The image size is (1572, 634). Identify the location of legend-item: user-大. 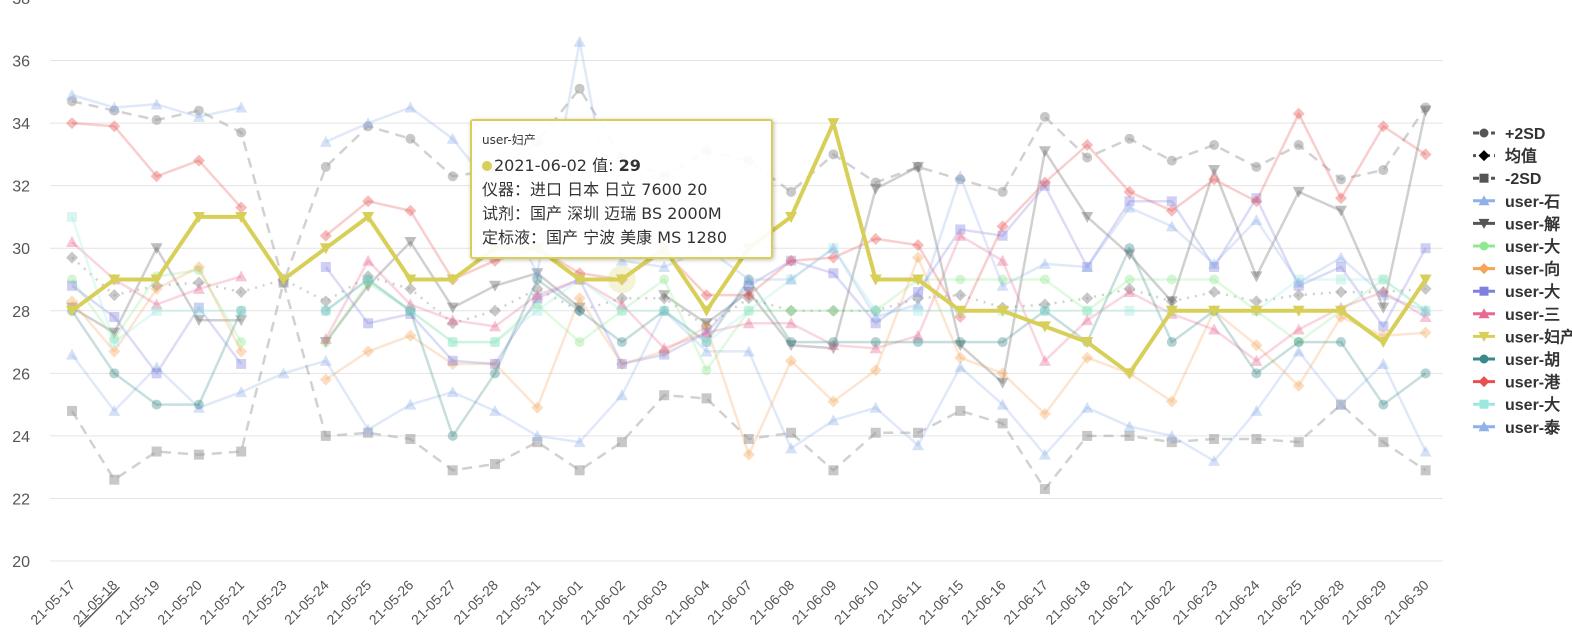
(1516, 246).